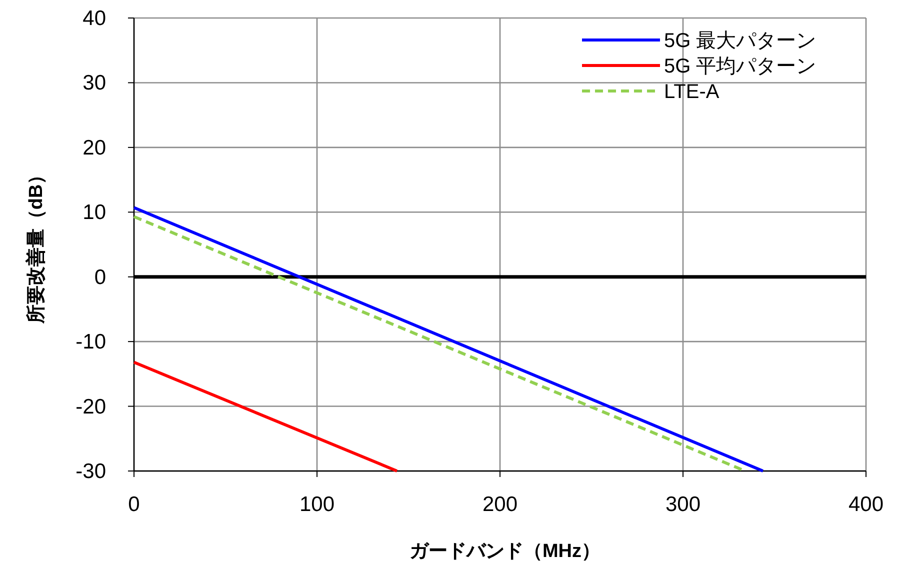 This screenshot has width=902, height=566. What do you see at coordinates (94, 83) in the screenshot?
I see `y-tick-label: 30` at bounding box center [94, 83].